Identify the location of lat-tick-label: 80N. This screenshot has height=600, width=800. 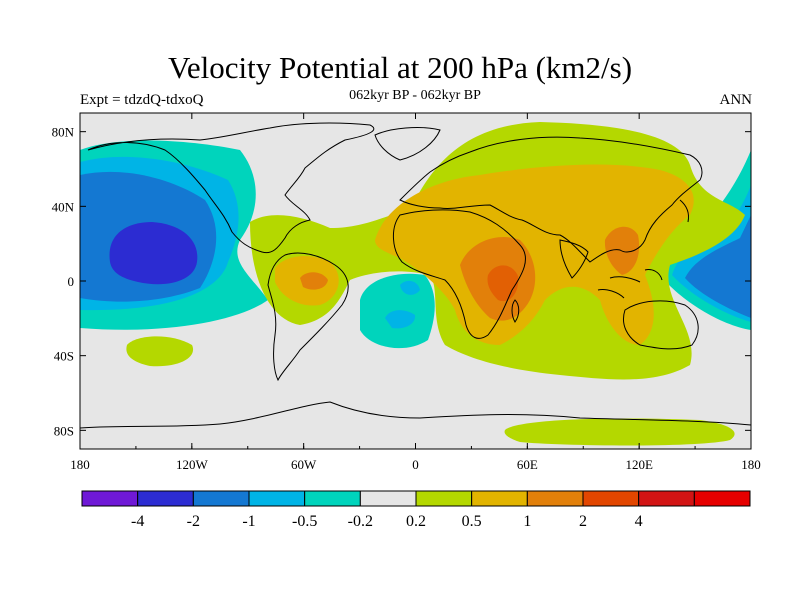
(63, 132).